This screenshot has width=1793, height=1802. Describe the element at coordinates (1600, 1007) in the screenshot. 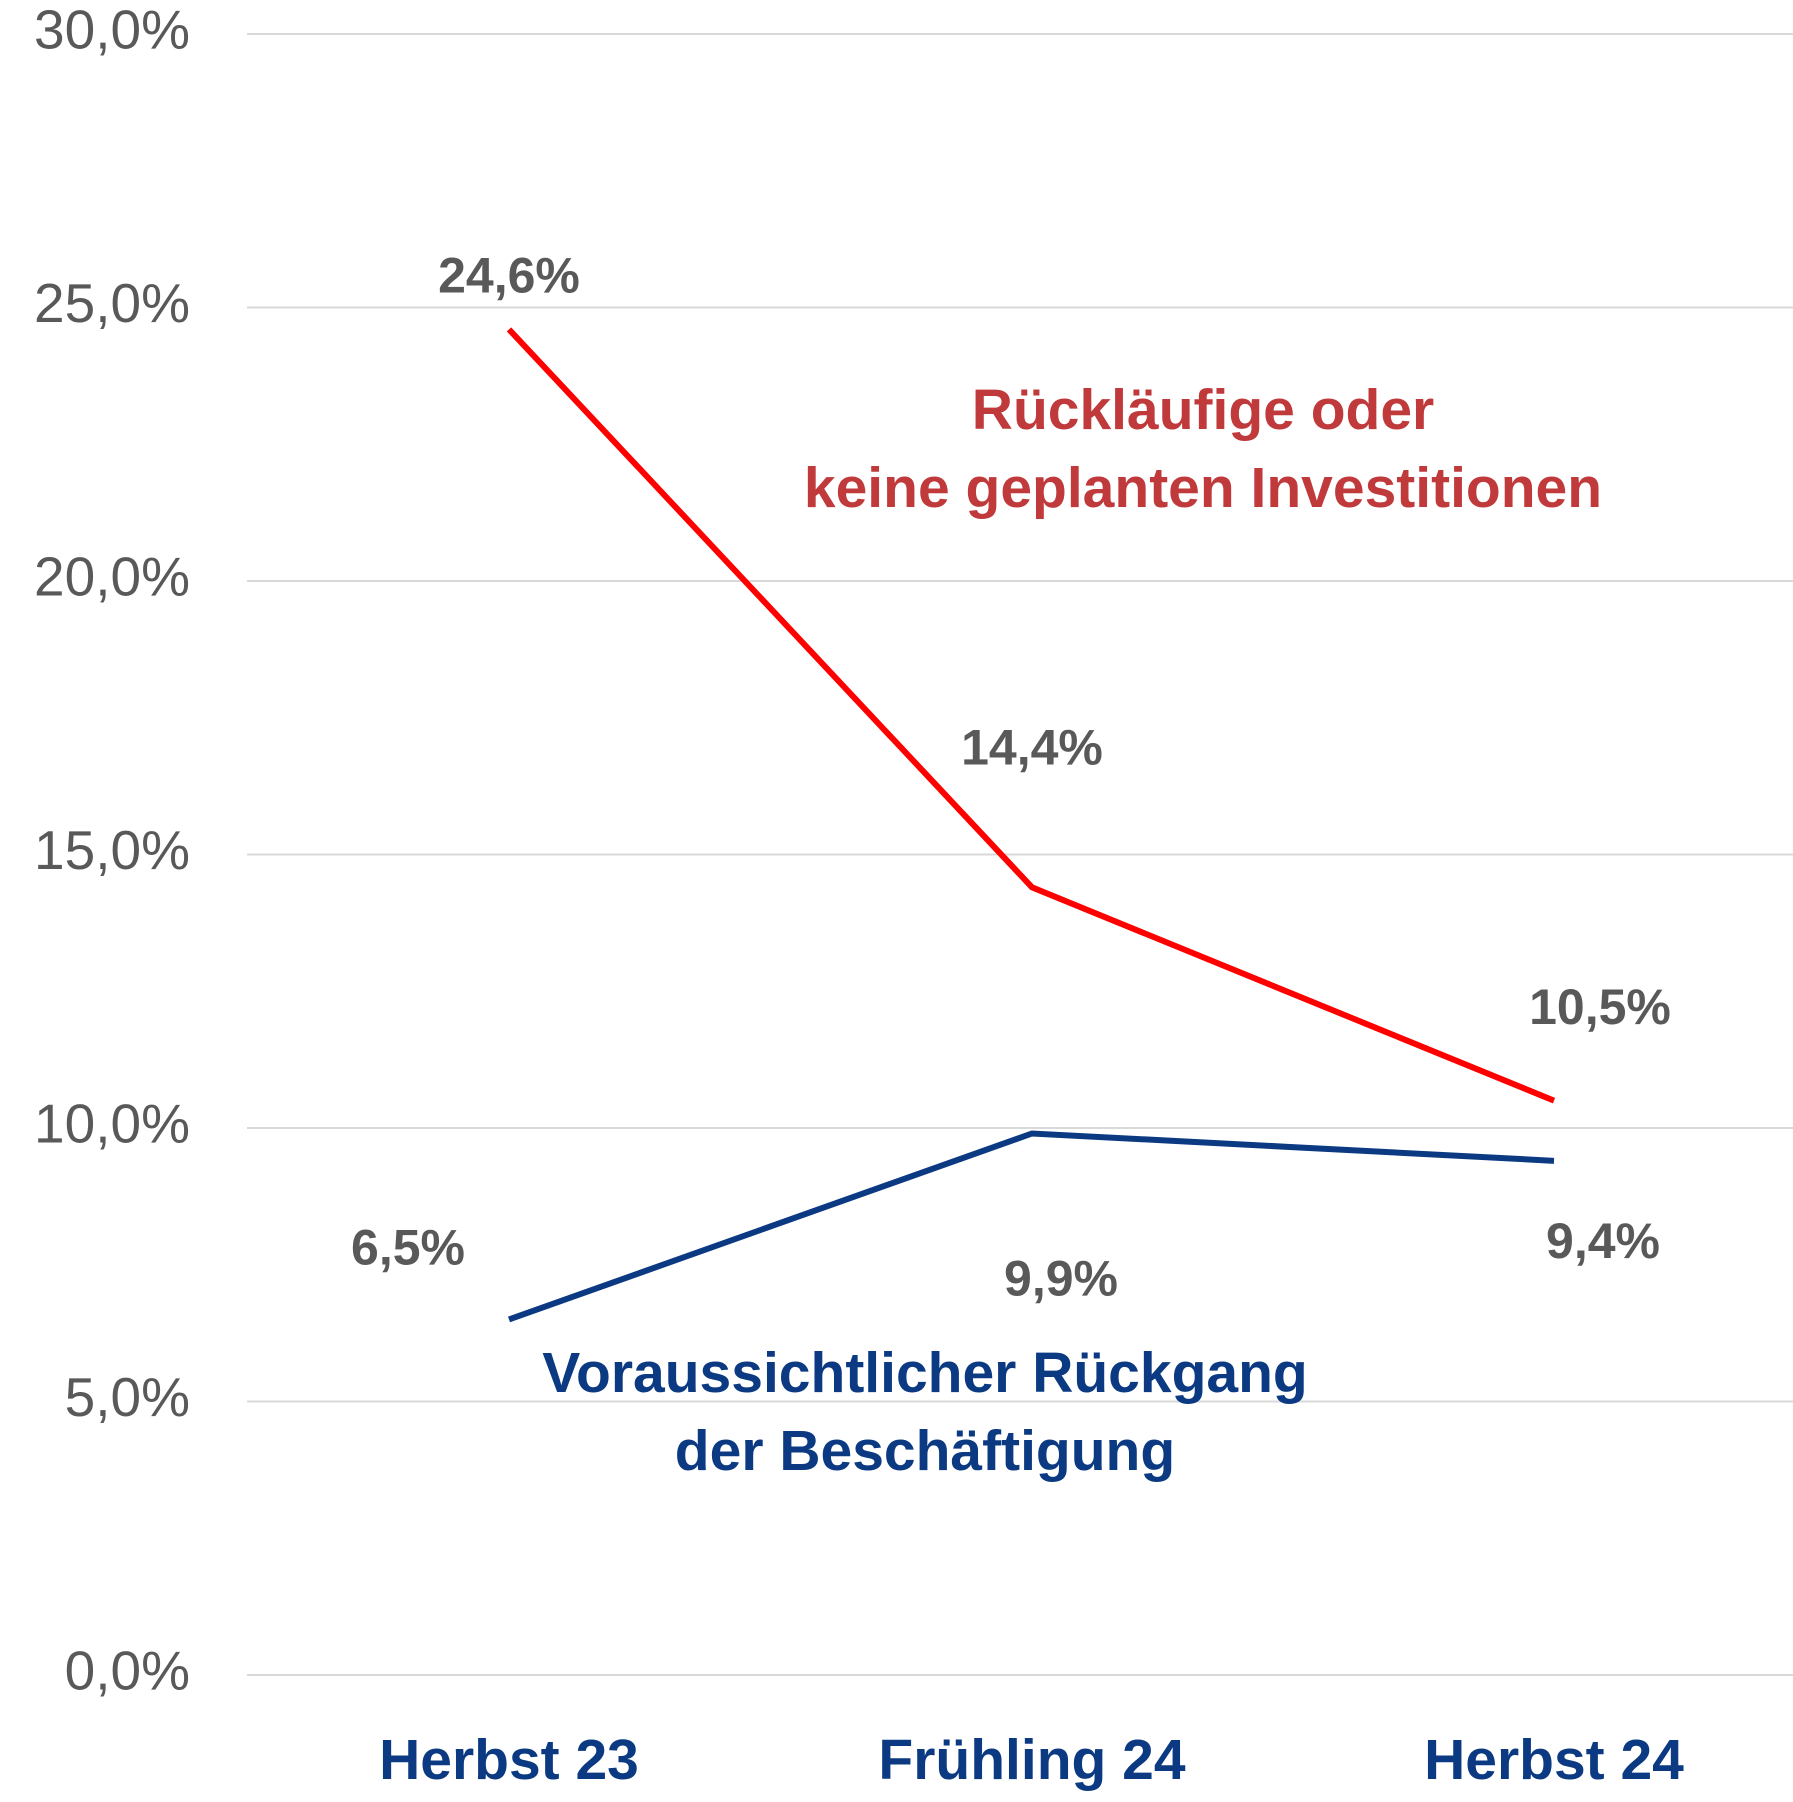

I see `data-label: 10,5%` at that location.